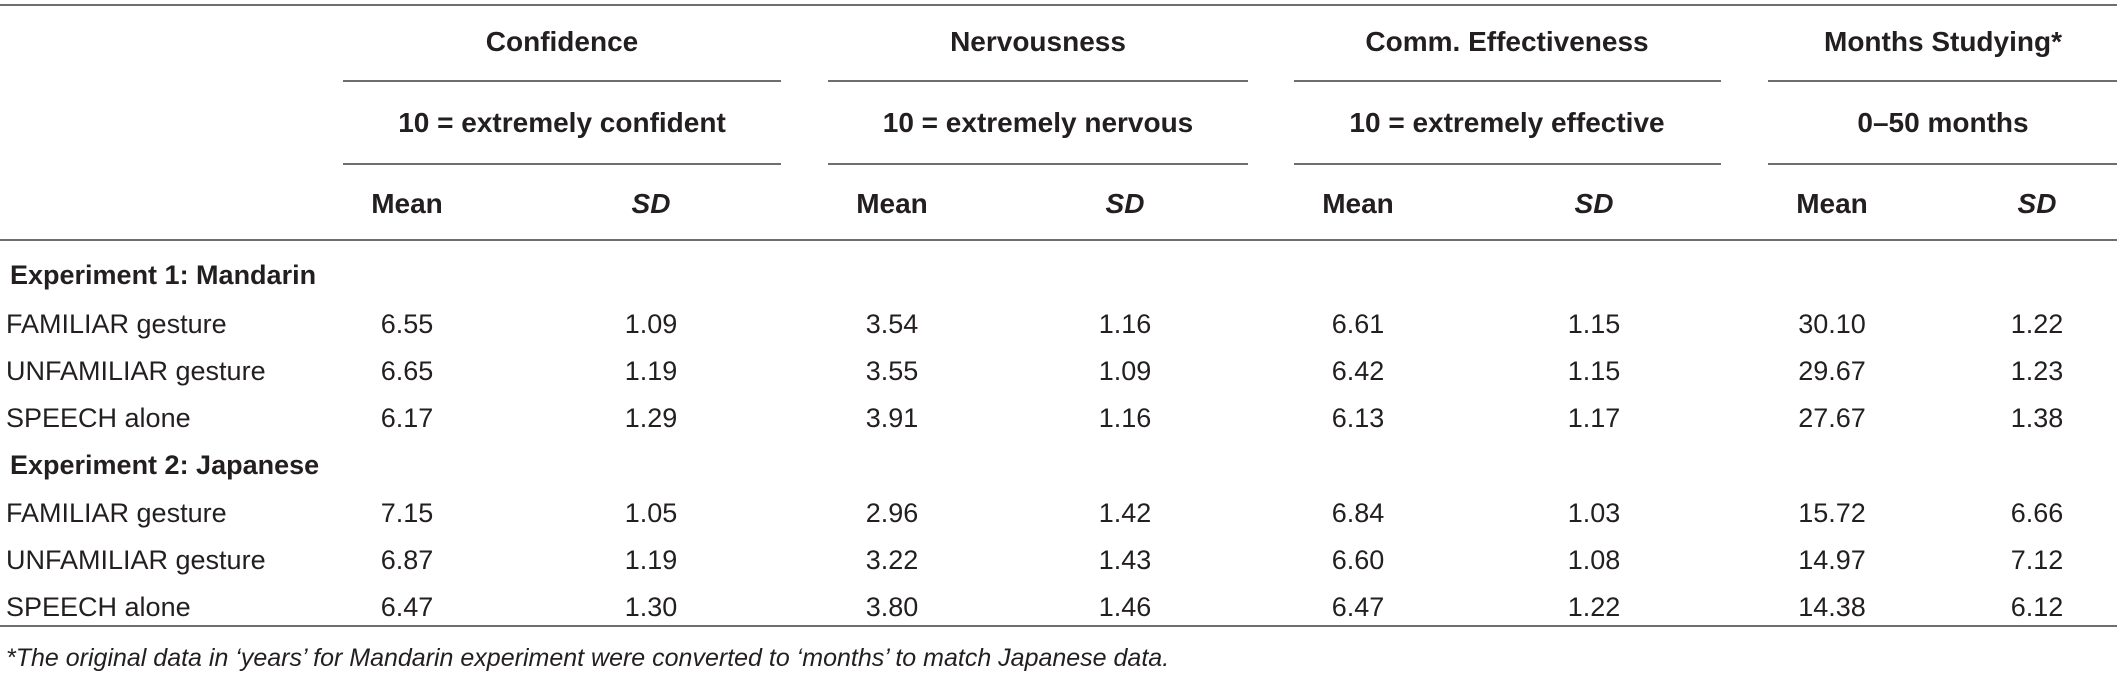 The height and width of the screenshot is (691, 2117). What do you see at coordinates (1038, 122) in the screenshot?
I see `scale-nervousness: 10 = extremely nervous` at bounding box center [1038, 122].